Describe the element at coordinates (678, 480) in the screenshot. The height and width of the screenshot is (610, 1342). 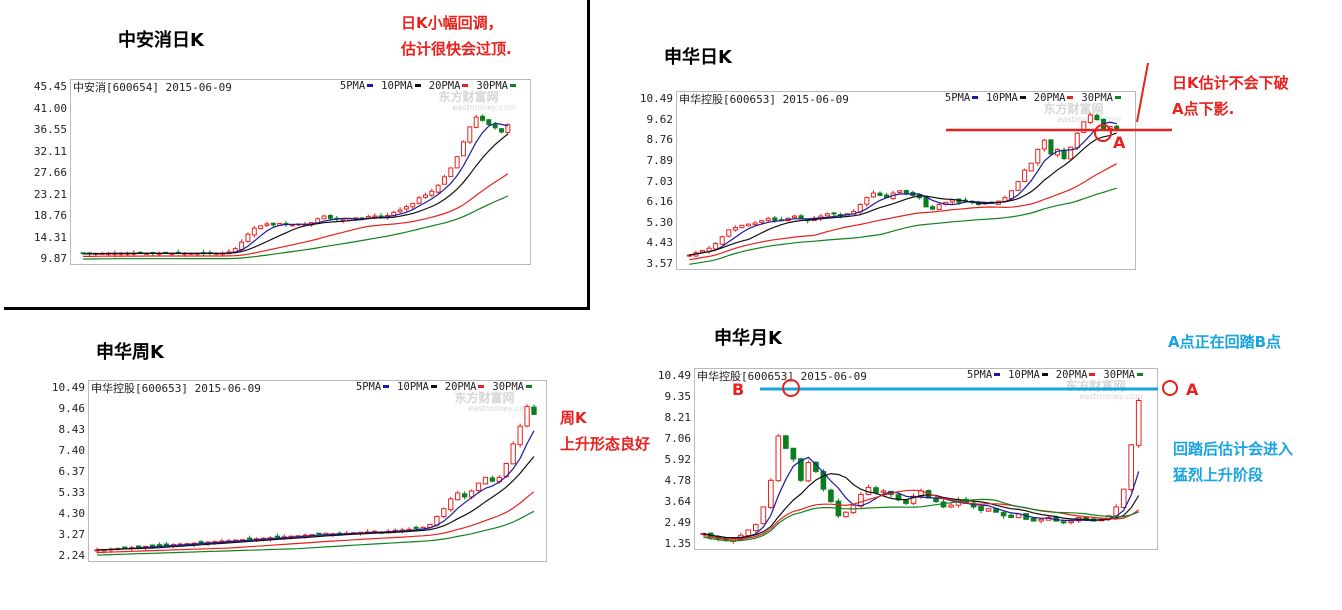
I see `y-tick-label: 4.78` at that location.